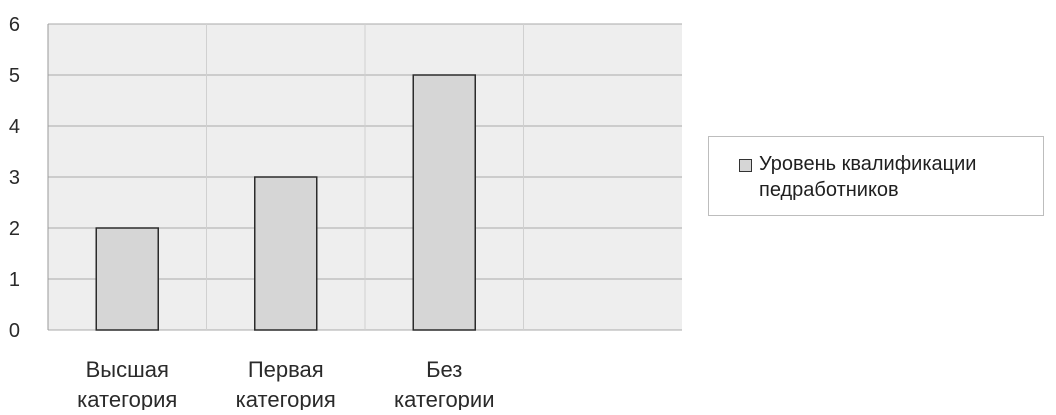 This screenshot has width=1056, height=415. What do you see at coordinates (829, 190) in the screenshot?
I see `legend-label-line-2: педработников` at bounding box center [829, 190].